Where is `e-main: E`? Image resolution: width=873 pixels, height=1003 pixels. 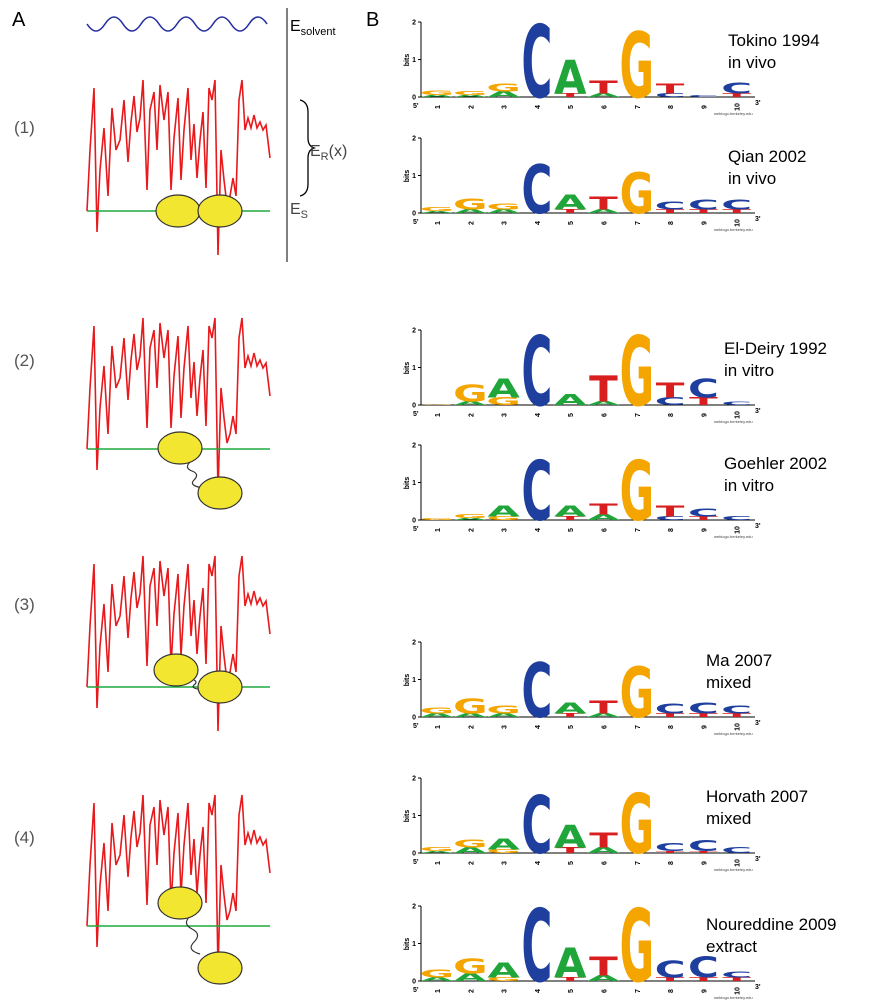 e-main: E is located at coordinates (295, 209).